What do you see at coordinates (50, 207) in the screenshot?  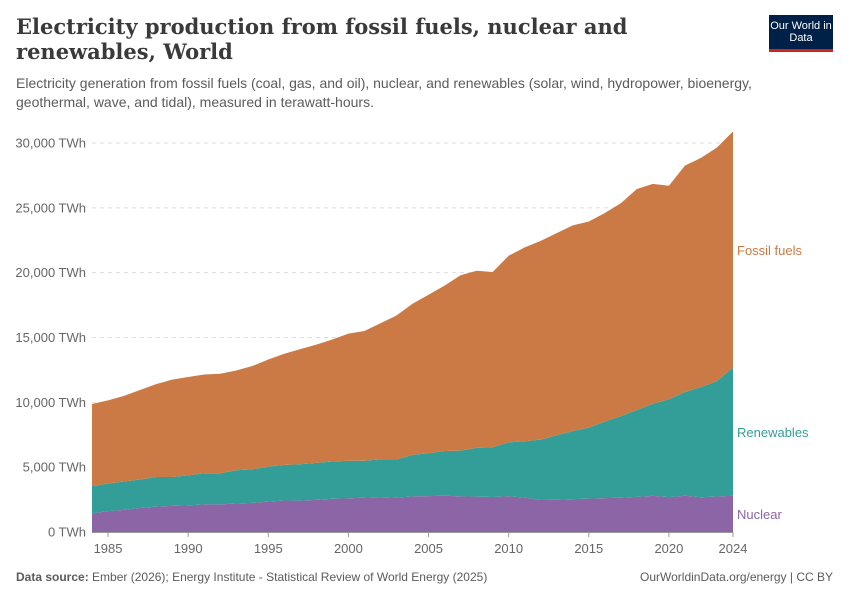 I see `y-tick-label: 25,000 TWh` at bounding box center [50, 207].